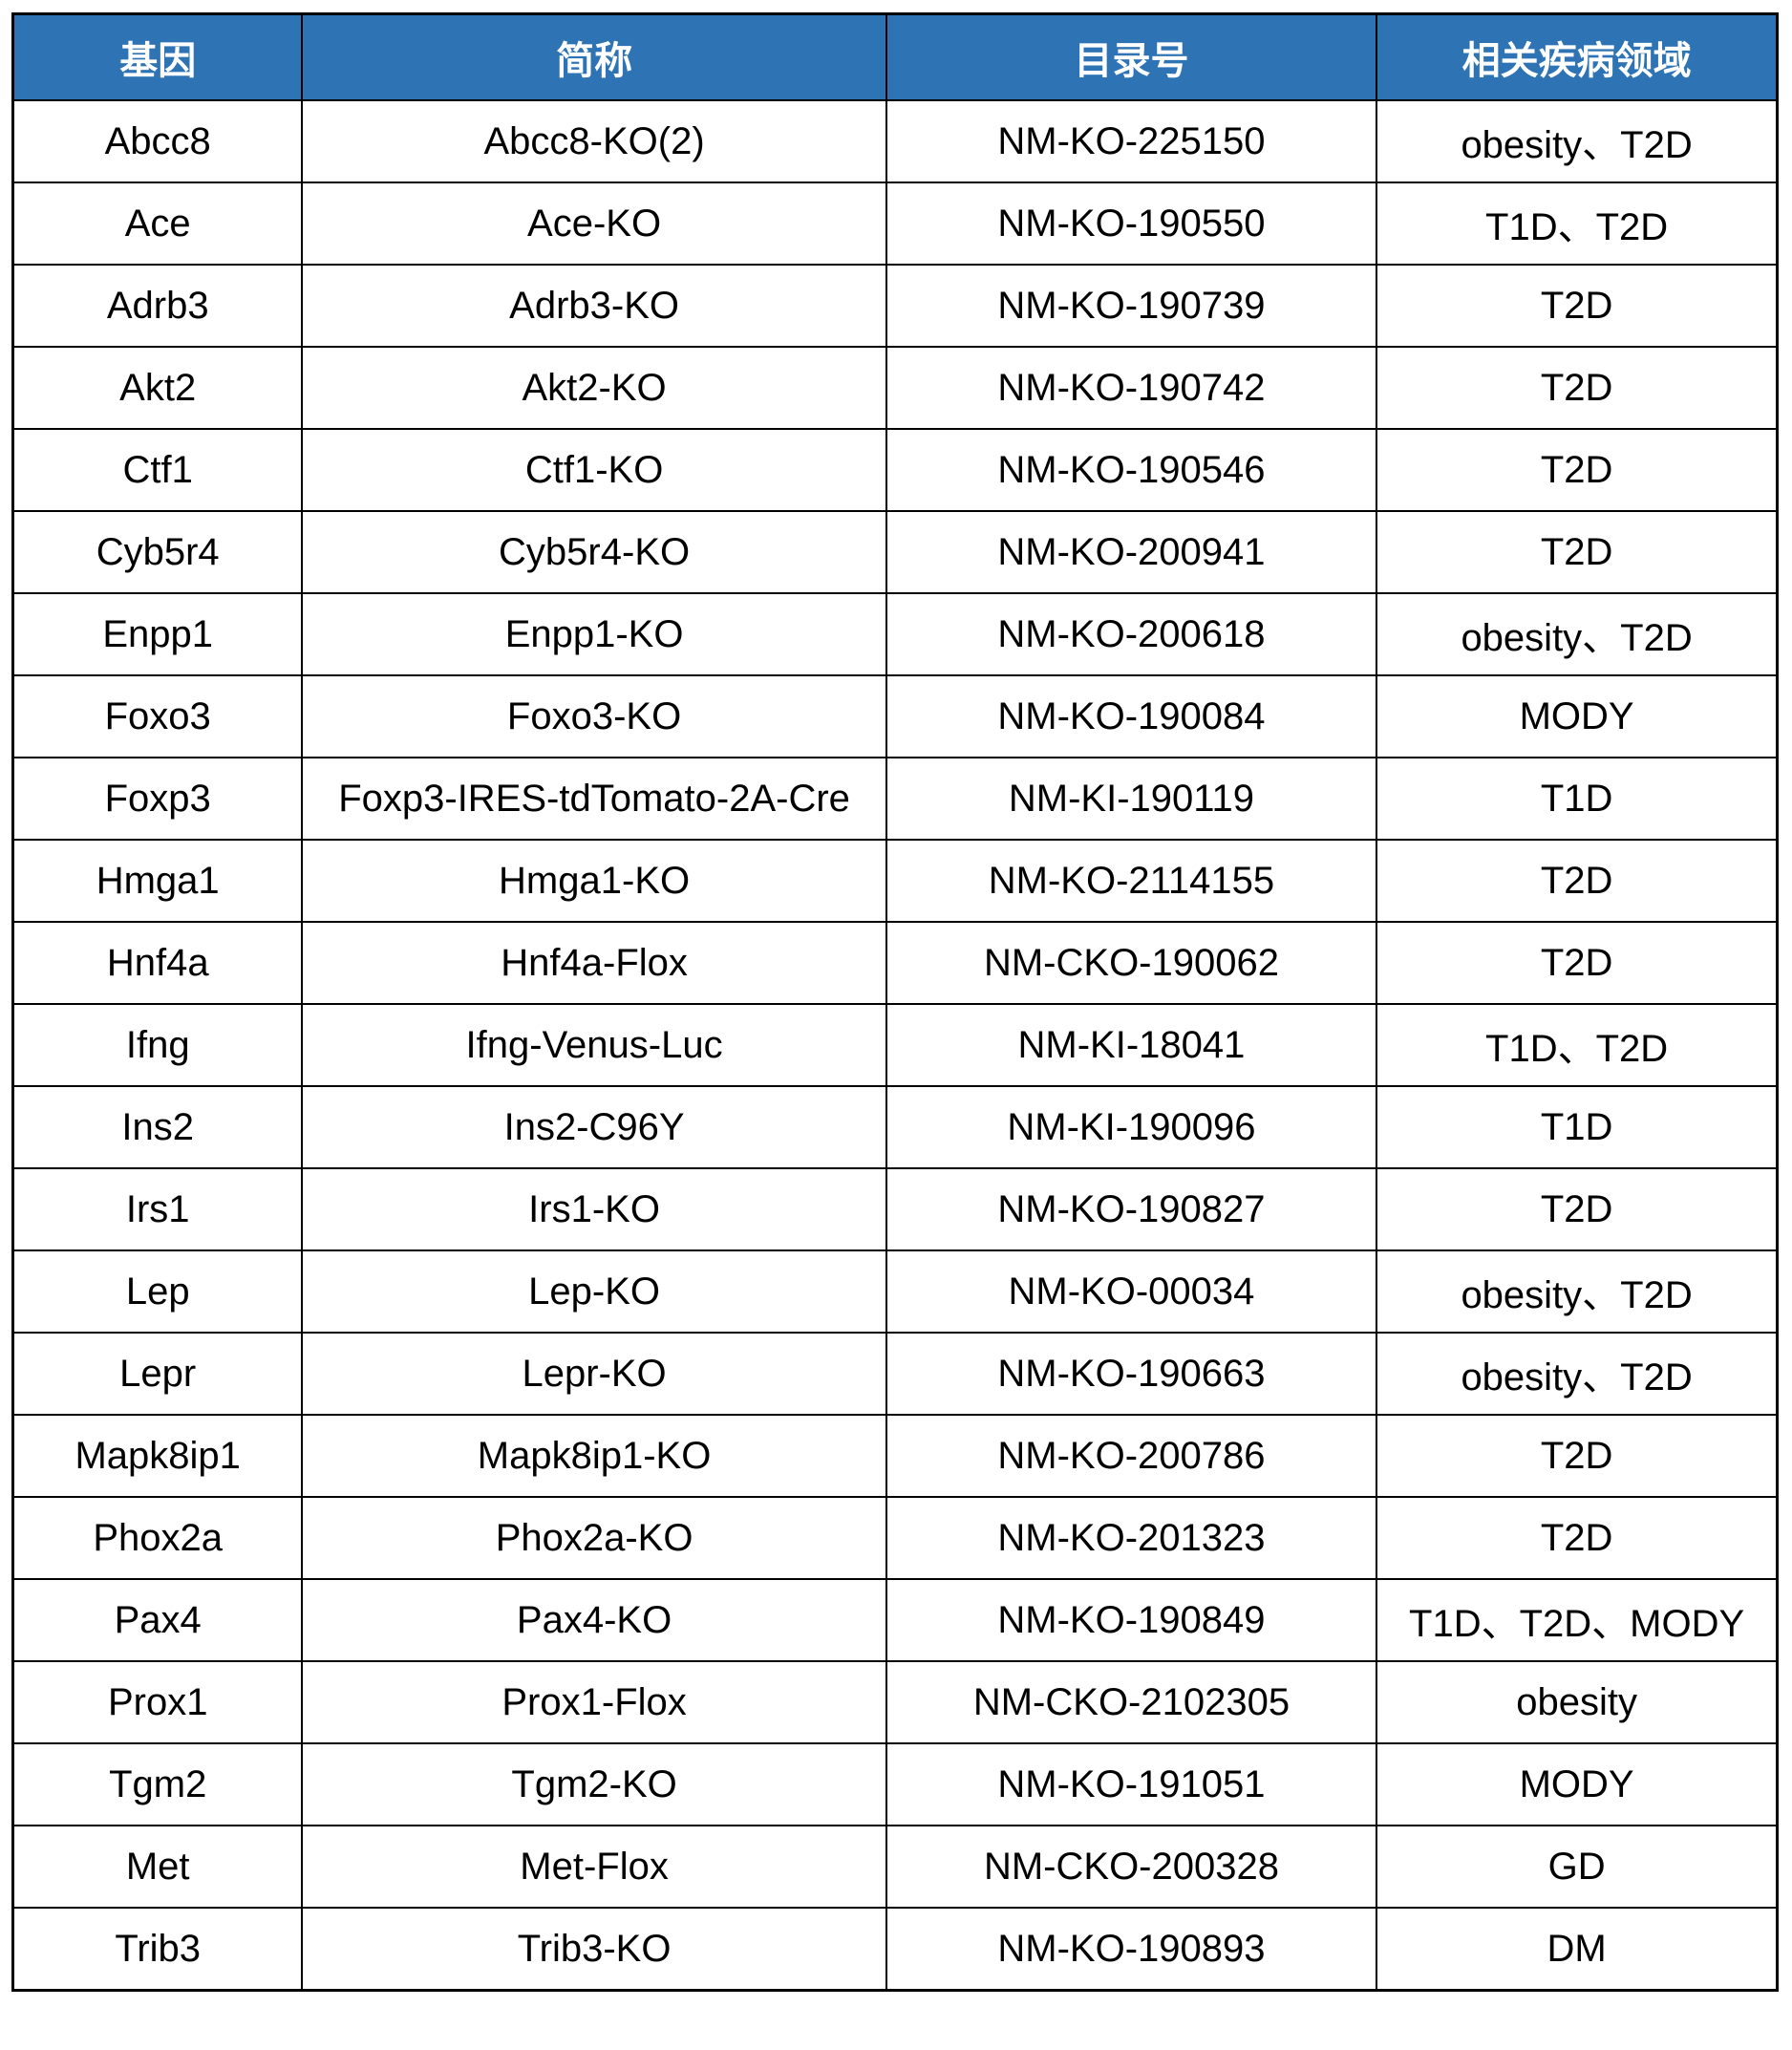  I want to click on table-row: Lep Lep-KO NM-KO-00034 obesity、T2D, so click(895, 1291).